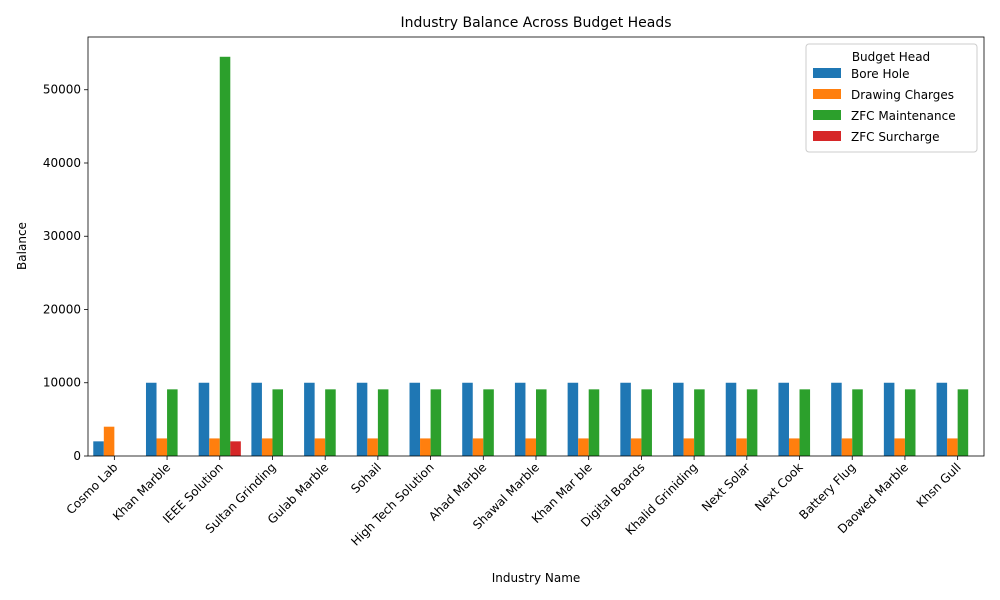 This screenshot has height=600, width=1000. I want to click on x-tick-label: Cosmo Lab, so click(92, 488).